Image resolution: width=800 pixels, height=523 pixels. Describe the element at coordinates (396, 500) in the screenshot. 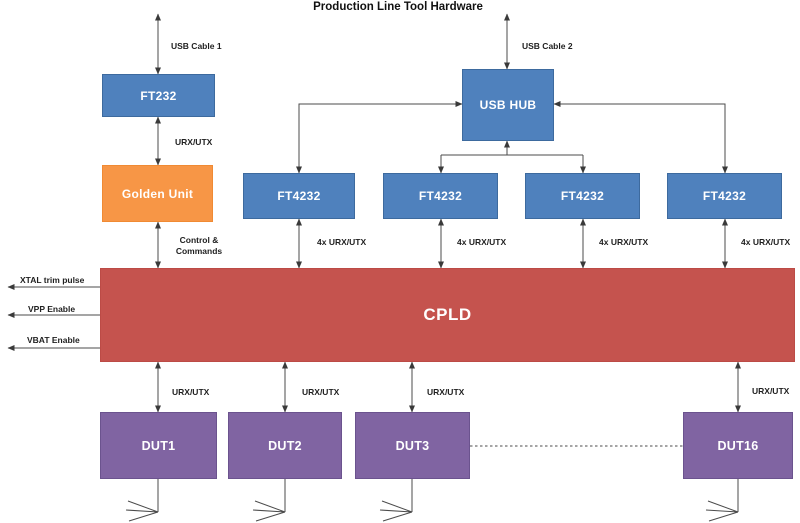

I see `ground-symbol-dut3` at that location.